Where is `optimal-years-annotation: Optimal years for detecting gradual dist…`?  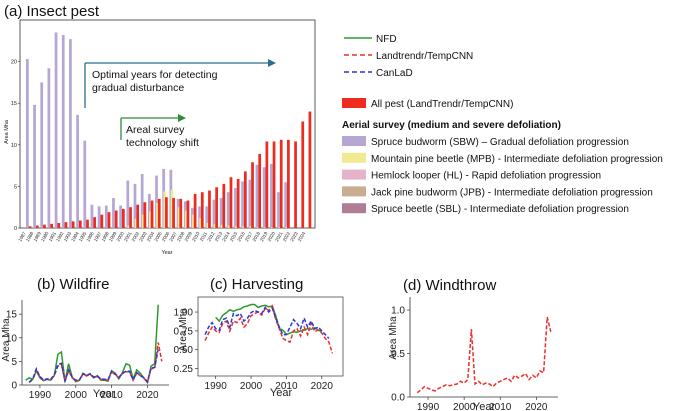
optimal-years-annotation: Optimal years for detecting gradual dist… is located at coordinates (156, 81).